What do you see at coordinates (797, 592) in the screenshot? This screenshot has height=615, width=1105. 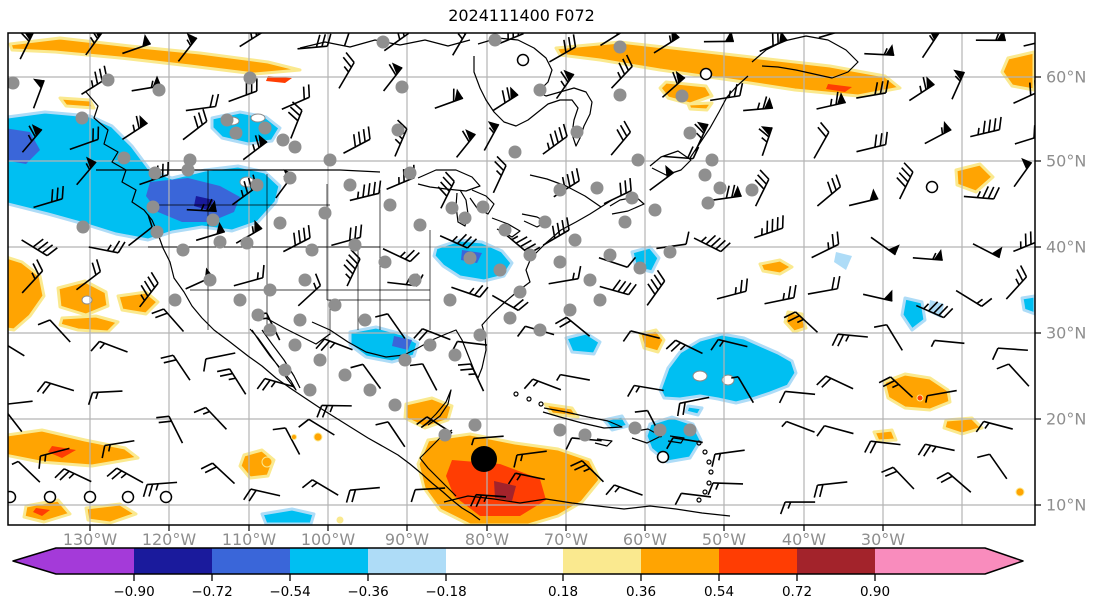 I see `colorbar-tick-label: 0.72` at bounding box center [797, 592].